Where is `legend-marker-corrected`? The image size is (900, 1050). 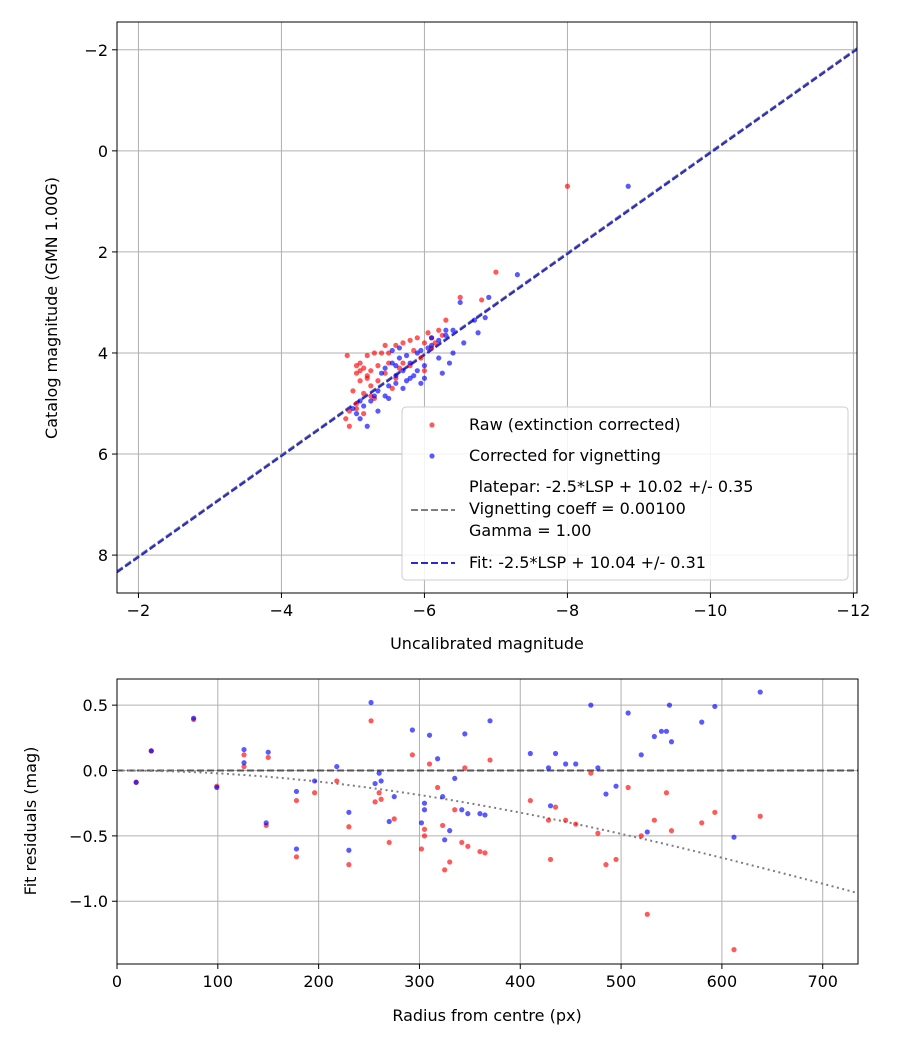 legend-marker-corrected is located at coordinates (432, 456).